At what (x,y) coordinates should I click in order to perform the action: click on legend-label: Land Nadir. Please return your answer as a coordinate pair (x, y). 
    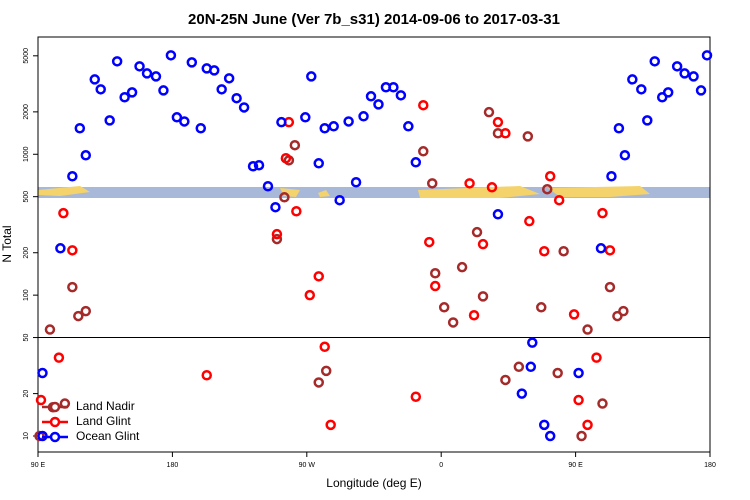
    Looking at the image, I should click on (105, 406).